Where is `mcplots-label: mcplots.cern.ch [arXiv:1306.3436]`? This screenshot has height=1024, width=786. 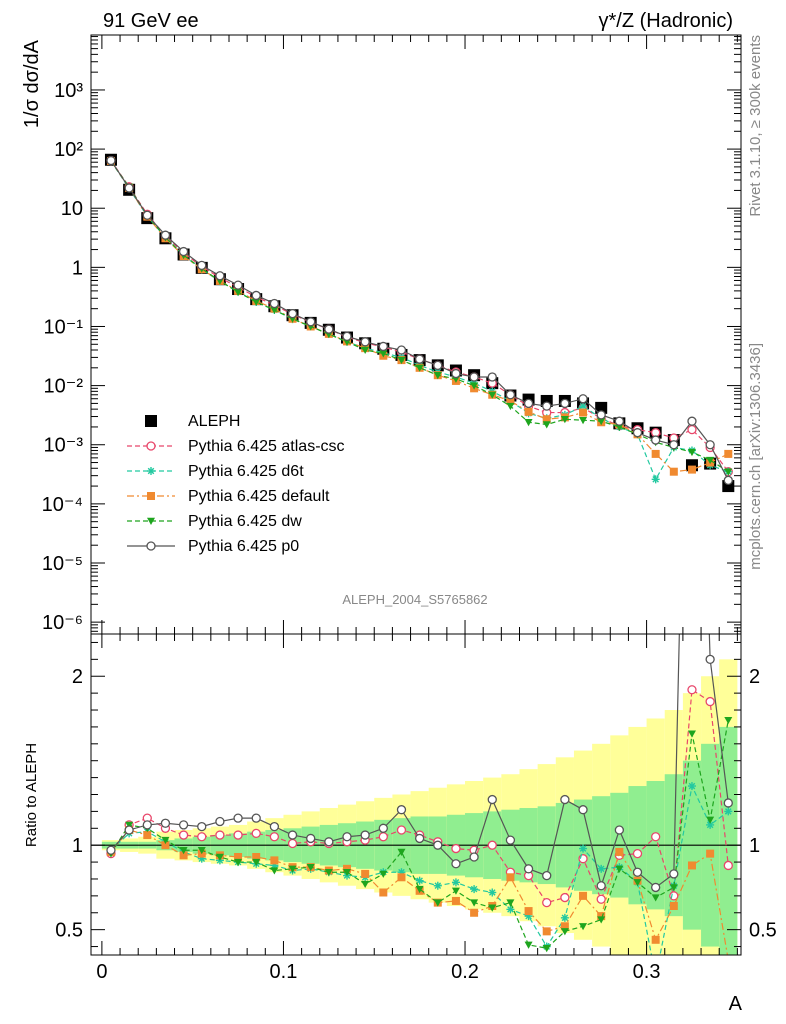
mcplots-label: mcplots.cern.ch [arXiv:1306.3436] is located at coordinates (755, 456).